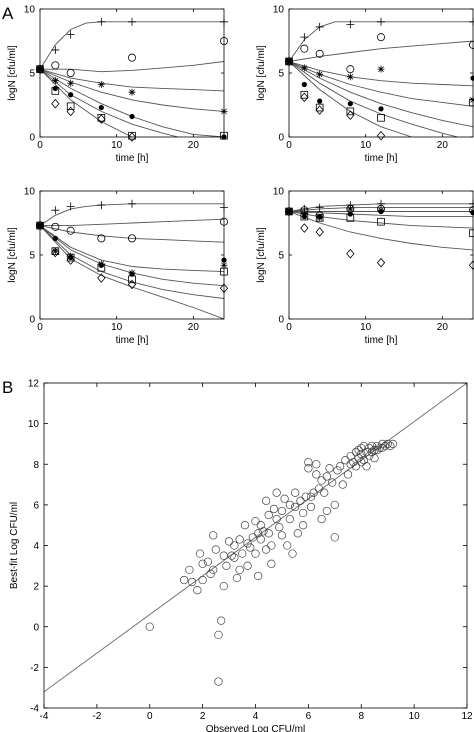 This screenshot has width=474, height=732. Describe the element at coordinates (117, 327) in the screenshot. I see `x-tick-label: 10` at that location.